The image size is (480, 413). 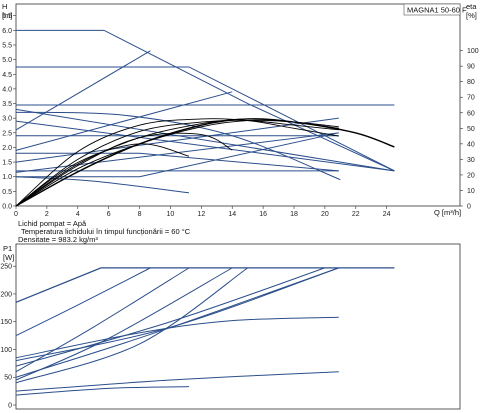 I want to click on p1-tick-label: 50, so click(x=8, y=378).